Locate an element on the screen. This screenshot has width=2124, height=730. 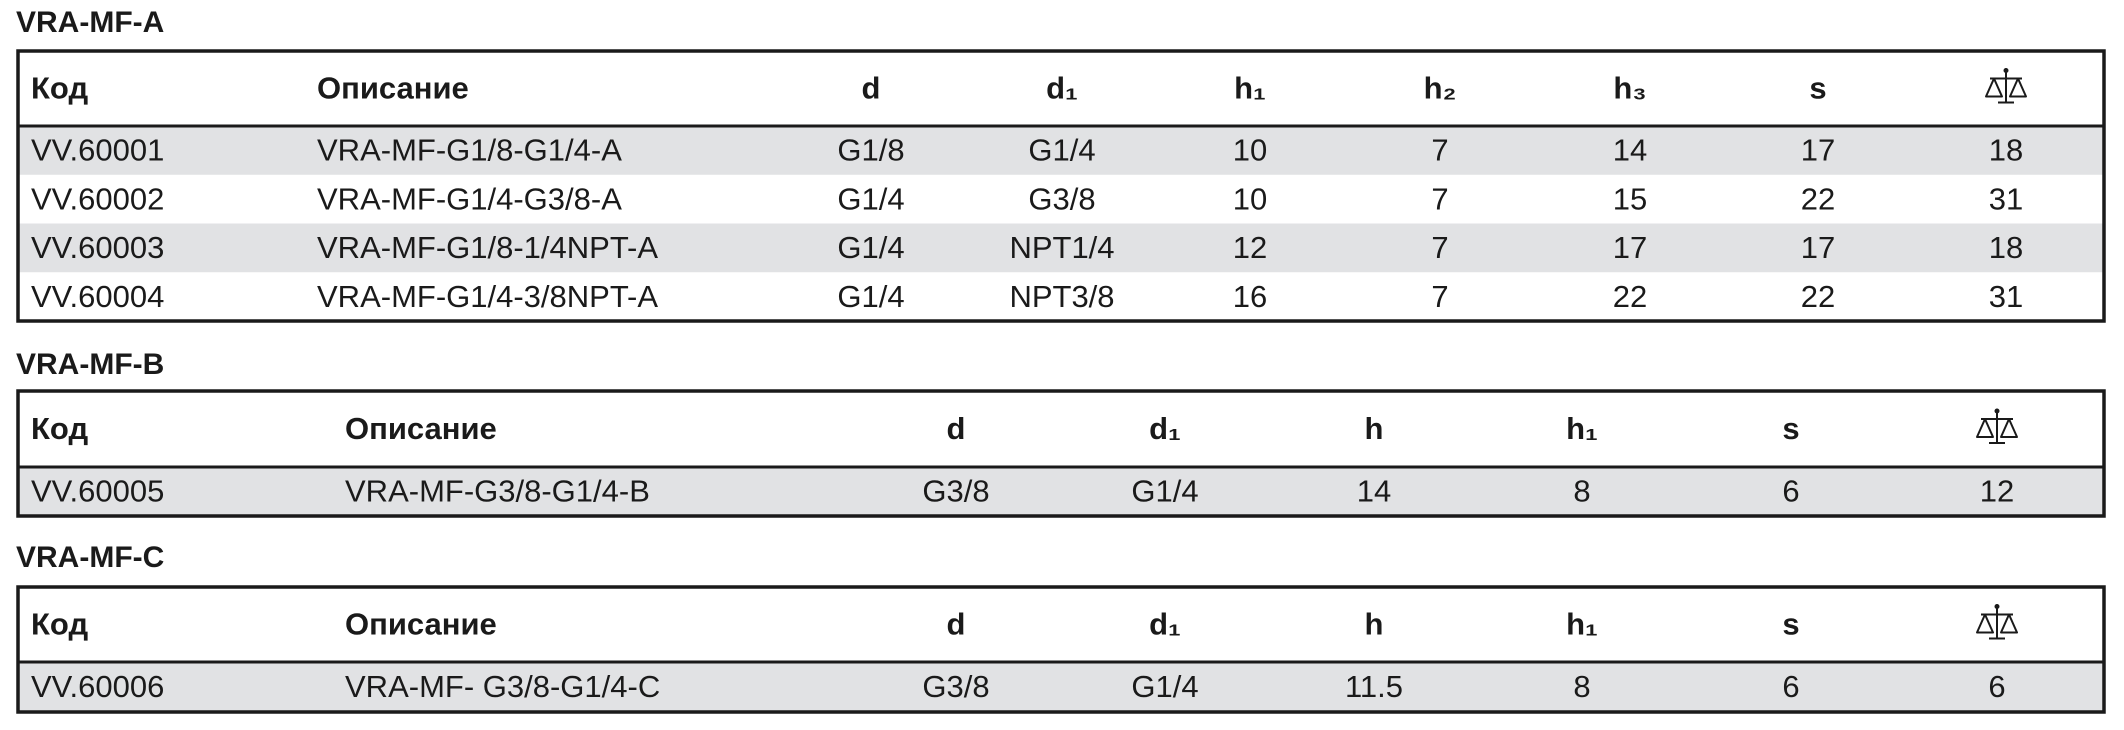
table-cell: VV.60003 is located at coordinates (97, 247).